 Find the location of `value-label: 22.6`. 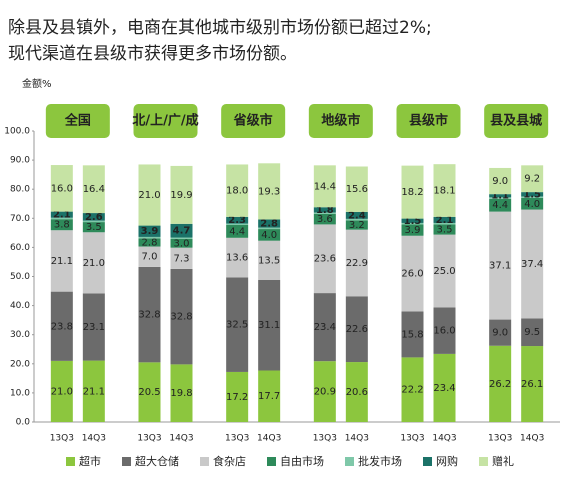

value-label: 22.6 is located at coordinates (357, 329).